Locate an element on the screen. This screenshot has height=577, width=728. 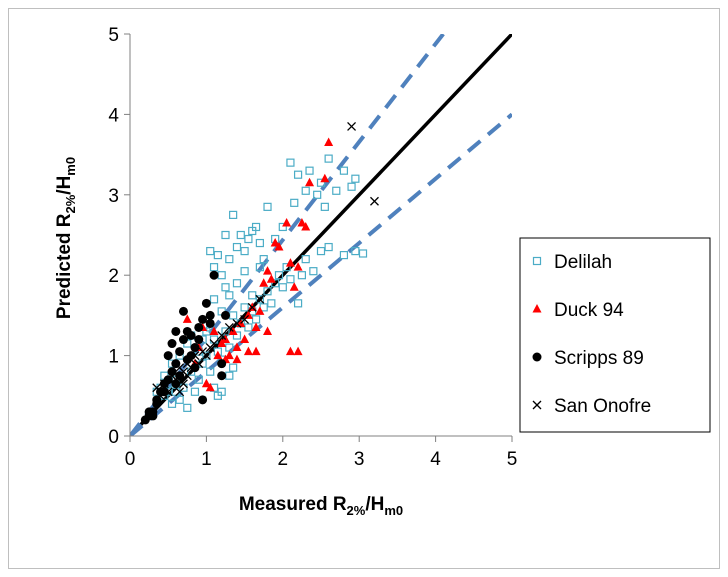
y-tick-label: 1 is located at coordinates (113, 357).